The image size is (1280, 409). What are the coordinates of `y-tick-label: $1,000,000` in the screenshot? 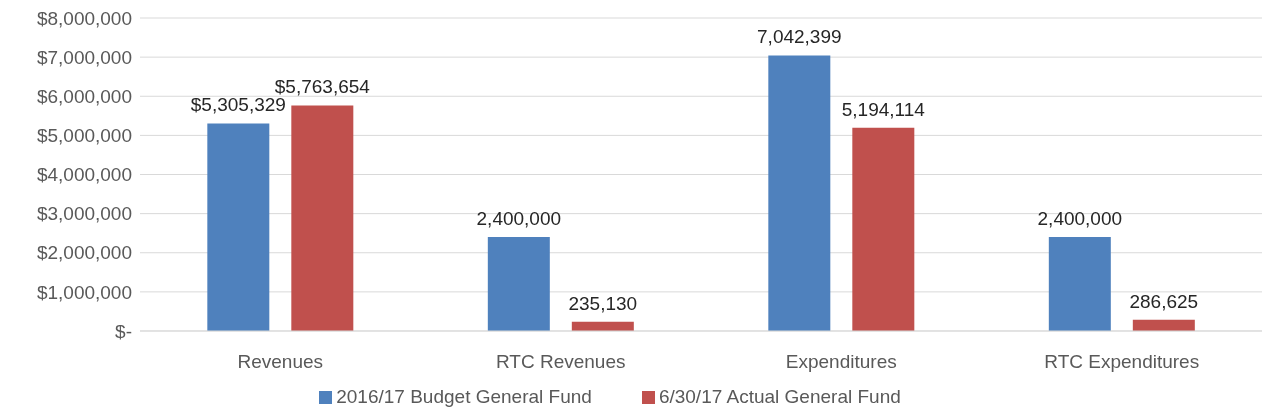 It's located at (84, 292).